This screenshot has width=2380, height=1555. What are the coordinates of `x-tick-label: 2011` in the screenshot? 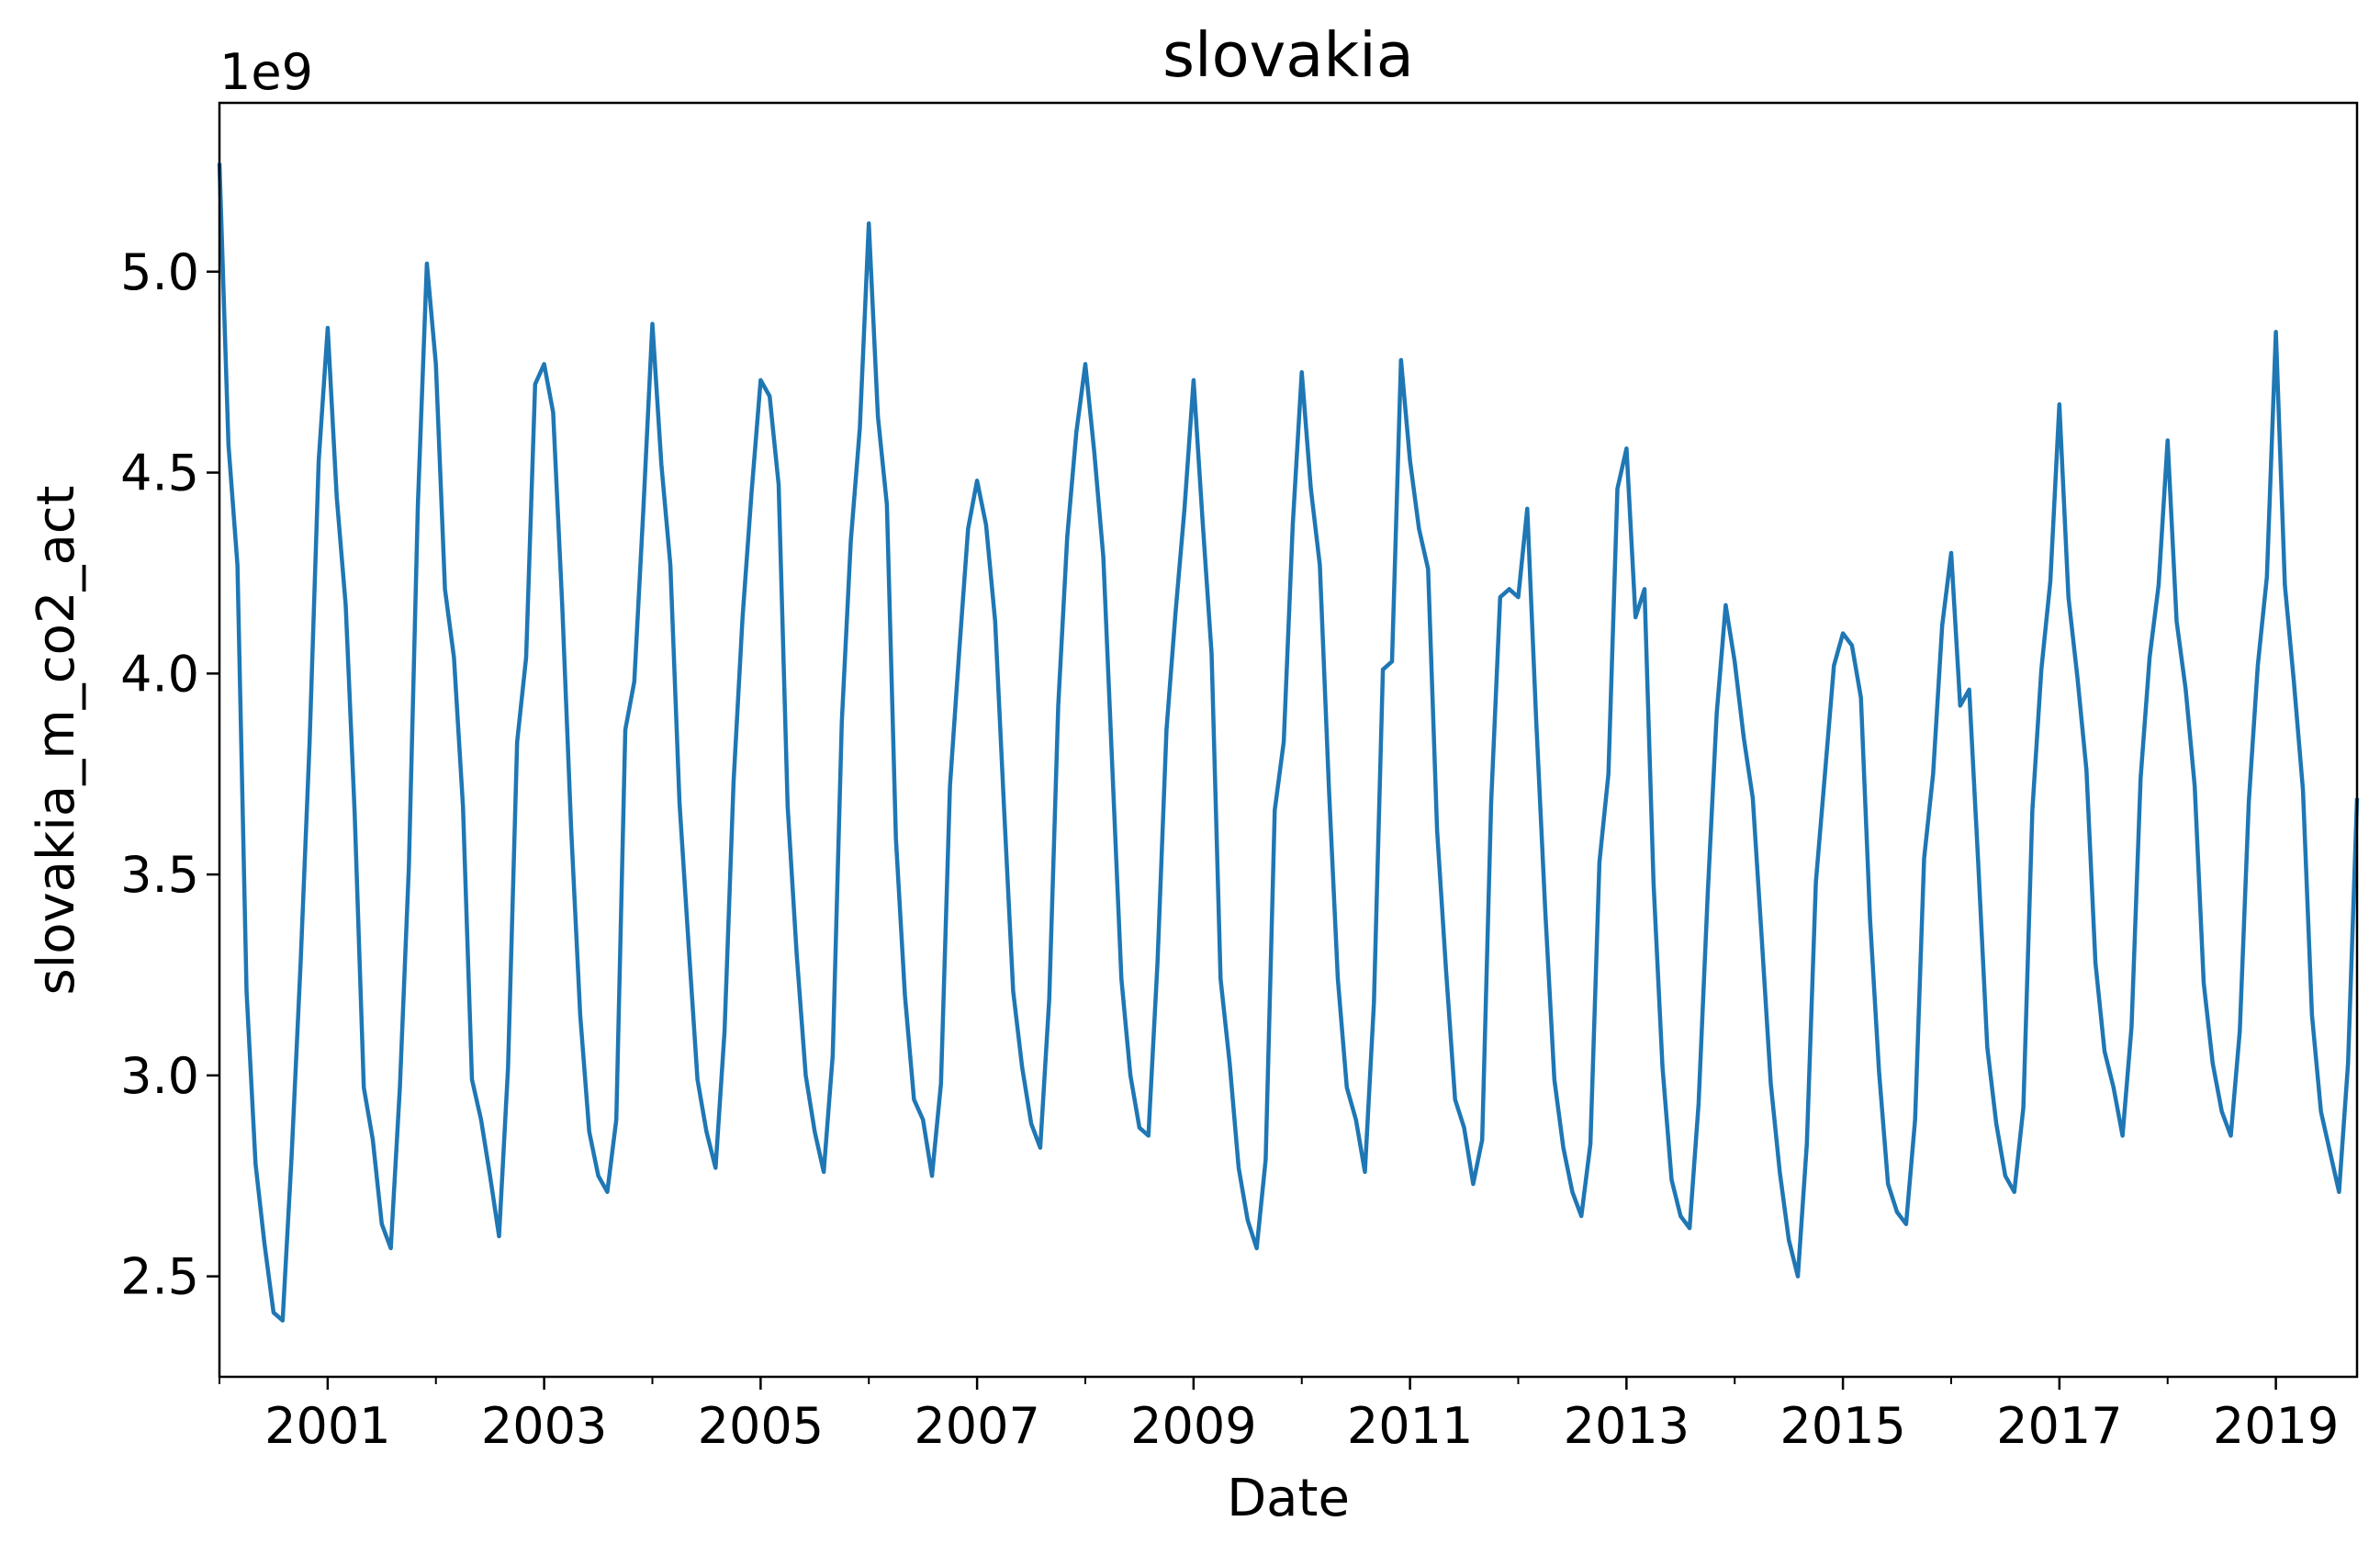 It's located at (1410, 1426).